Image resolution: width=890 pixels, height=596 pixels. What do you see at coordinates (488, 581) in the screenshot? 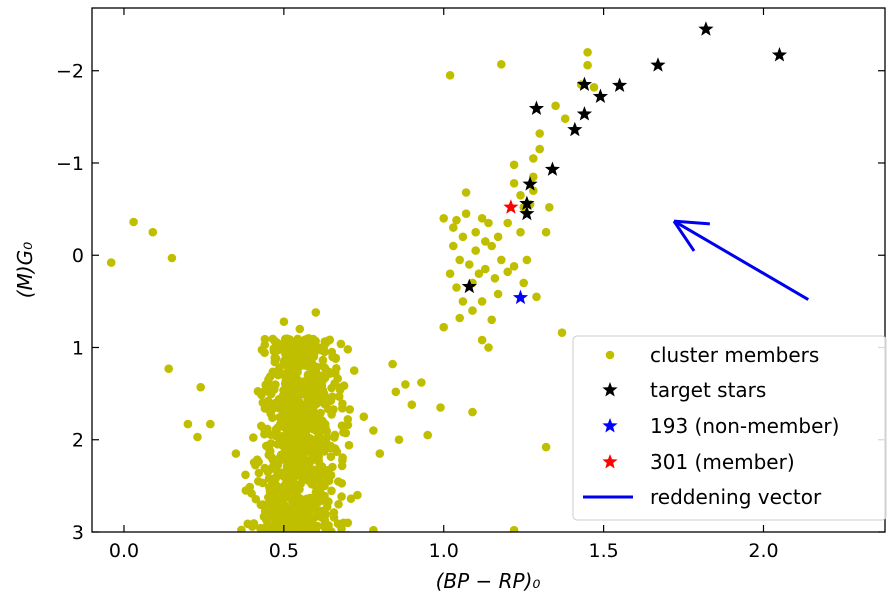
I see `x-axis-label: (BP − RP)₀` at bounding box center [488, 581].